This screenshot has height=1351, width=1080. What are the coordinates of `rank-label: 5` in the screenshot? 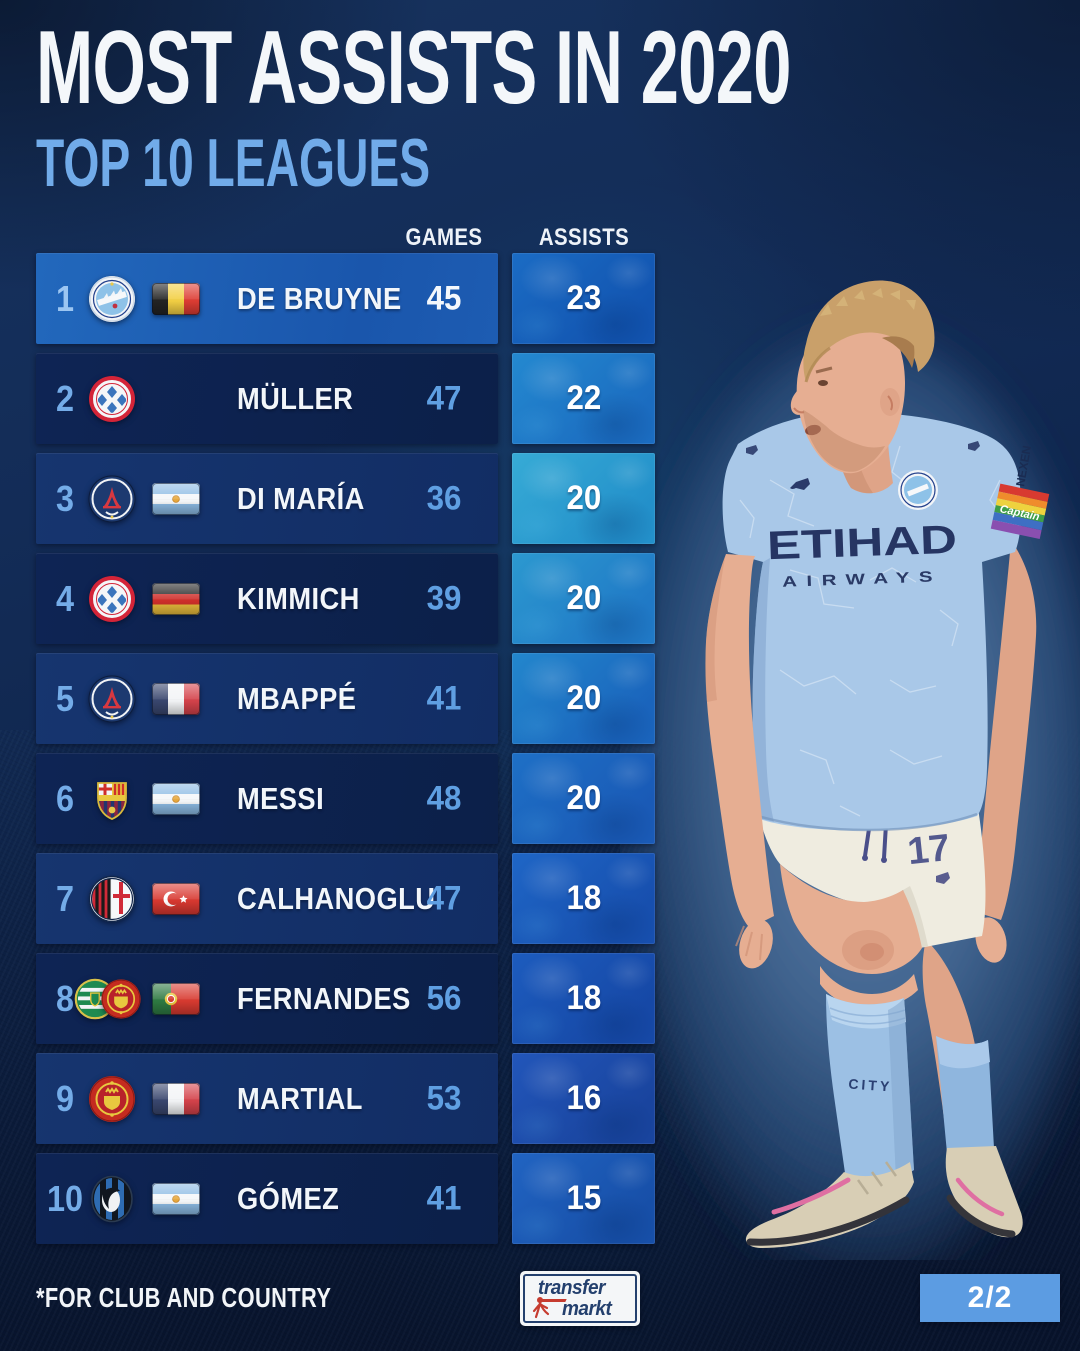 It's located at (65, 698).